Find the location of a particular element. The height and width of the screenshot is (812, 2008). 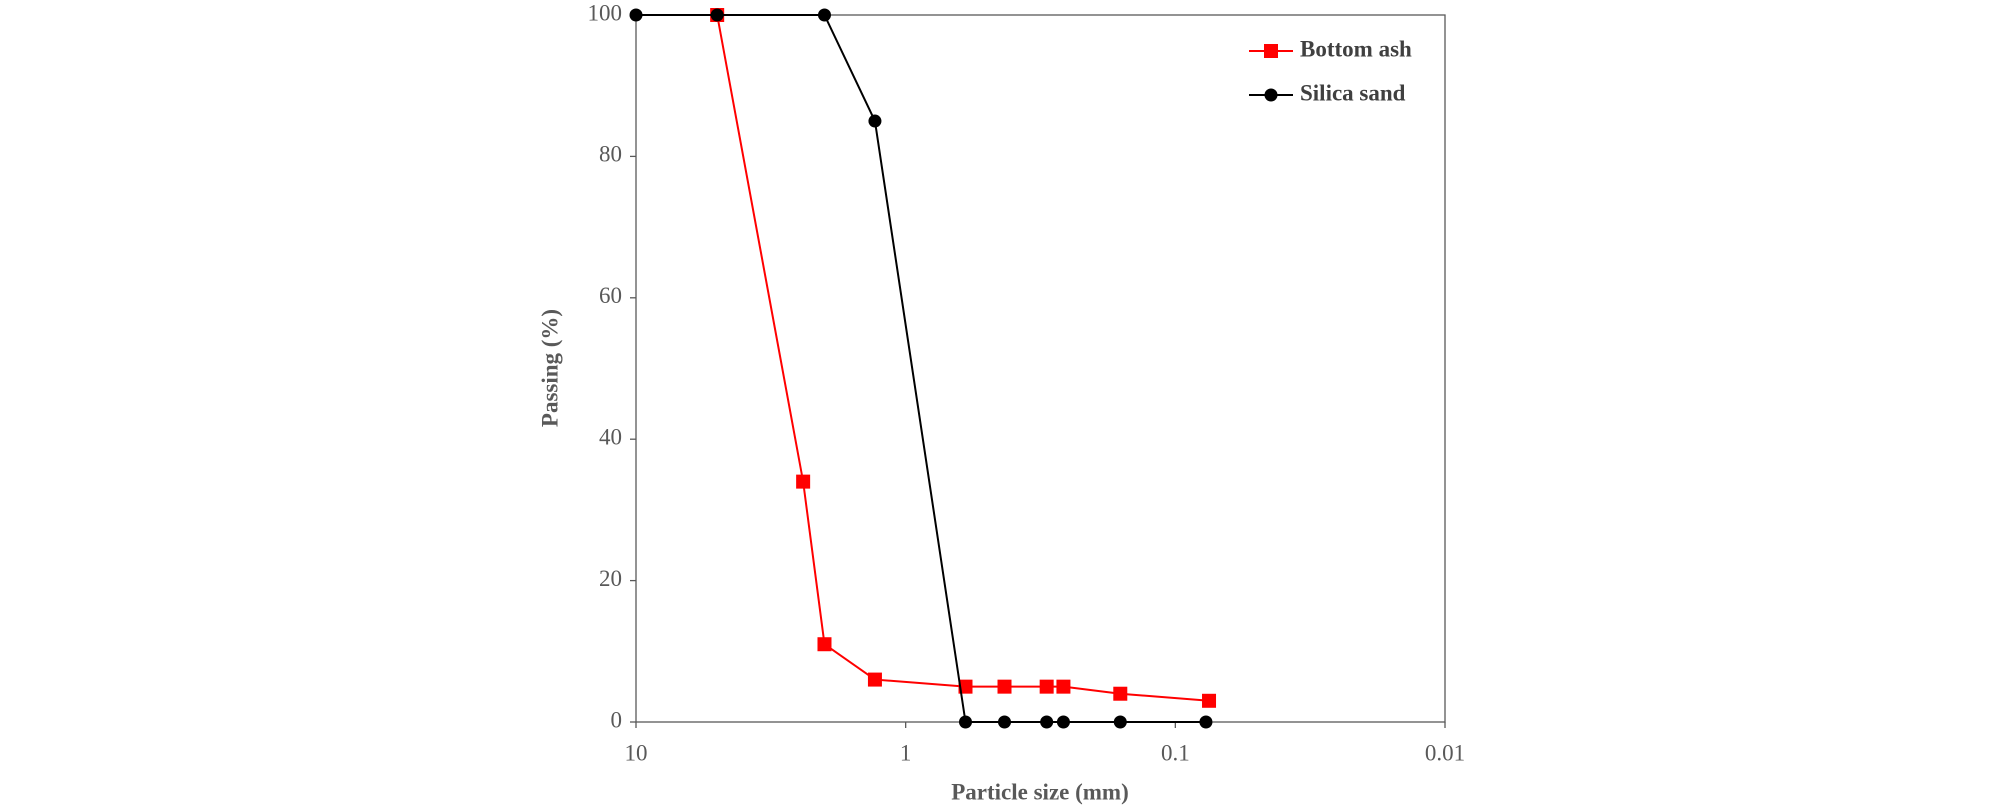

x-tick-label: 1 is located at coordinates (906, 752).